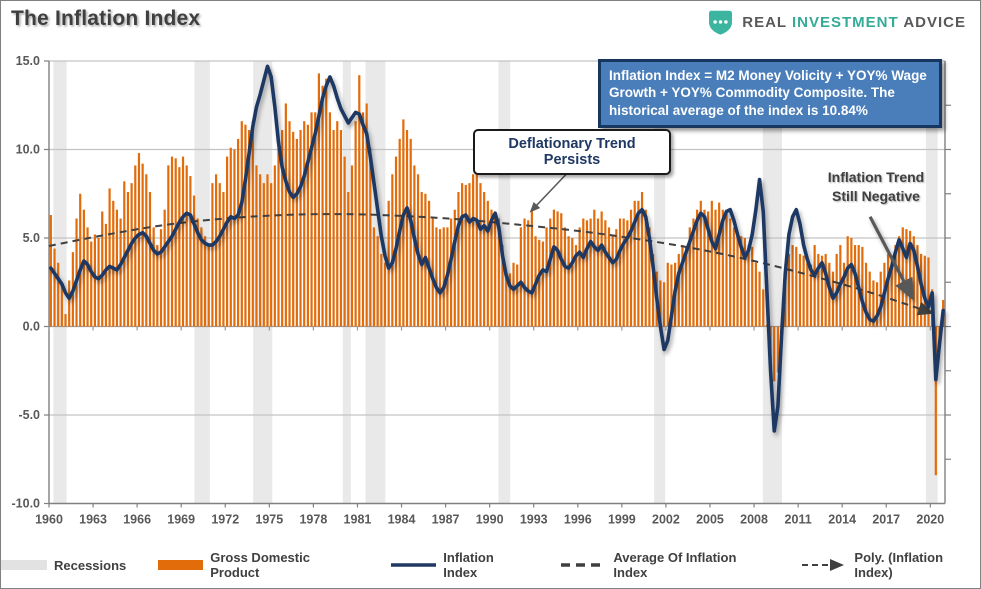  Describe the element at coordinates (665, 565) in the screenshot. I see `legend-item-average-of-inflation-index: Average Of Inflation Index` at that location.